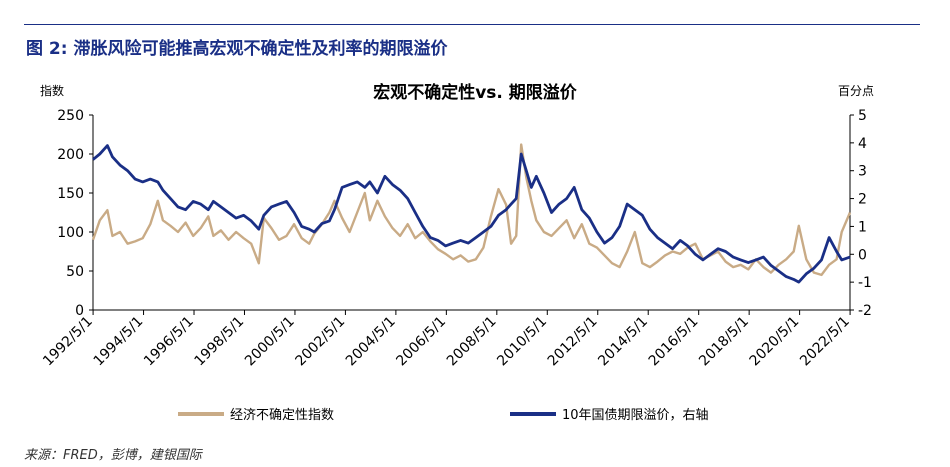 The height and width of the screenshot is (467, 950). I want to click on left-tick-label: 250, so click(70, 116).